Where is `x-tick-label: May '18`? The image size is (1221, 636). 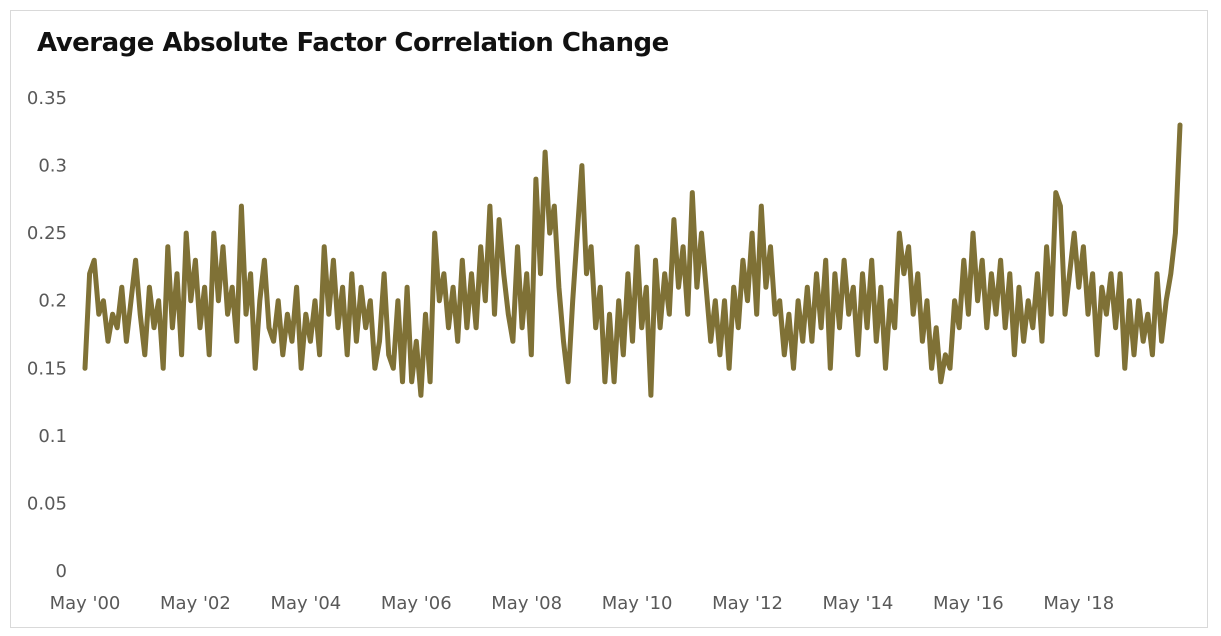 x-tick-label: May '18 is located at coordinates (1078, 603).